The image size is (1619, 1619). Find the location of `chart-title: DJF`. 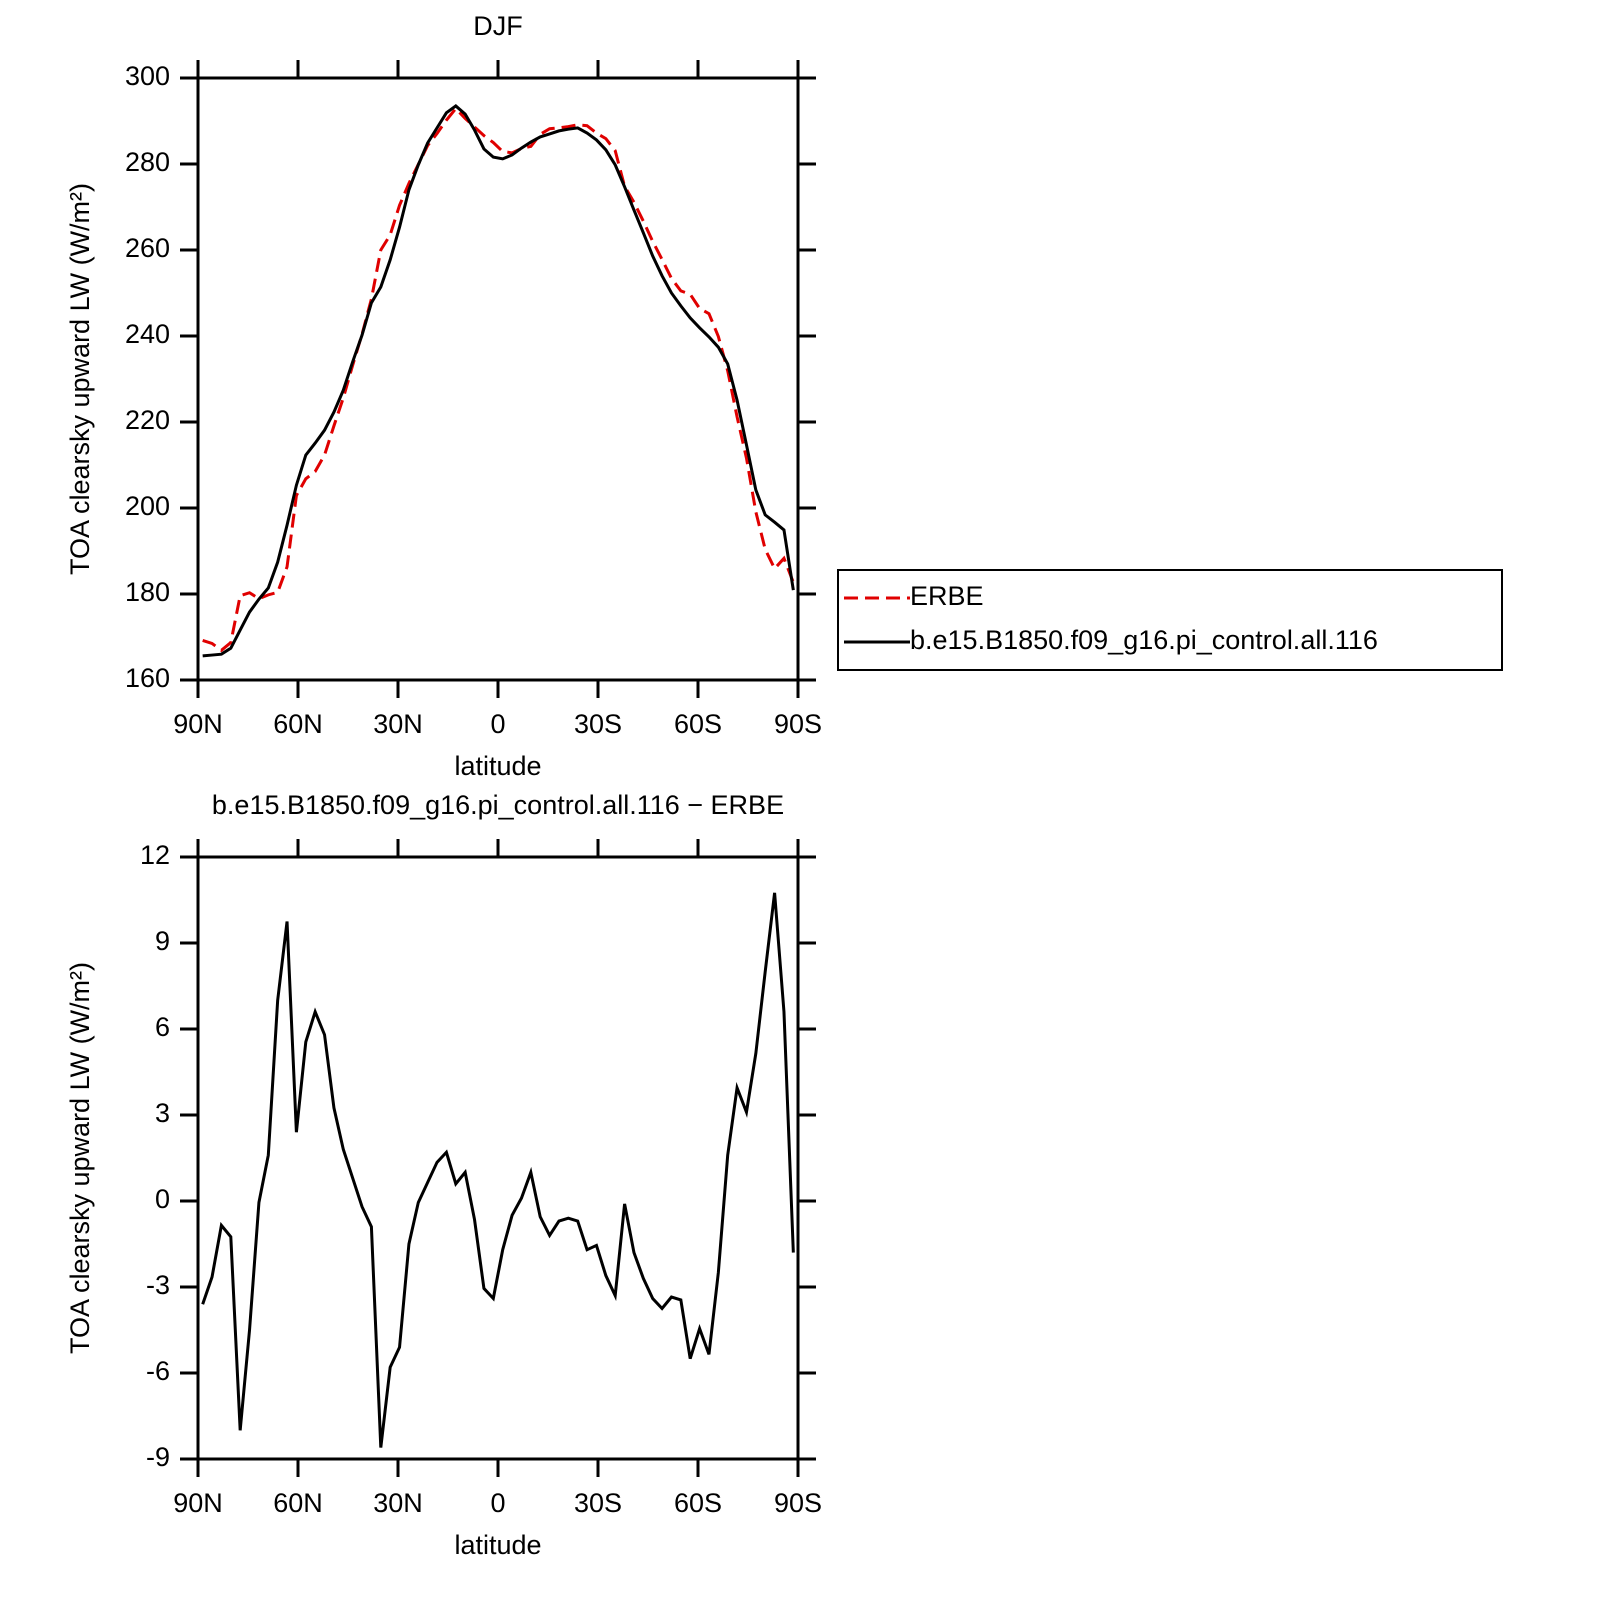

chart-title: DJF is located at coordinates (498, 26).